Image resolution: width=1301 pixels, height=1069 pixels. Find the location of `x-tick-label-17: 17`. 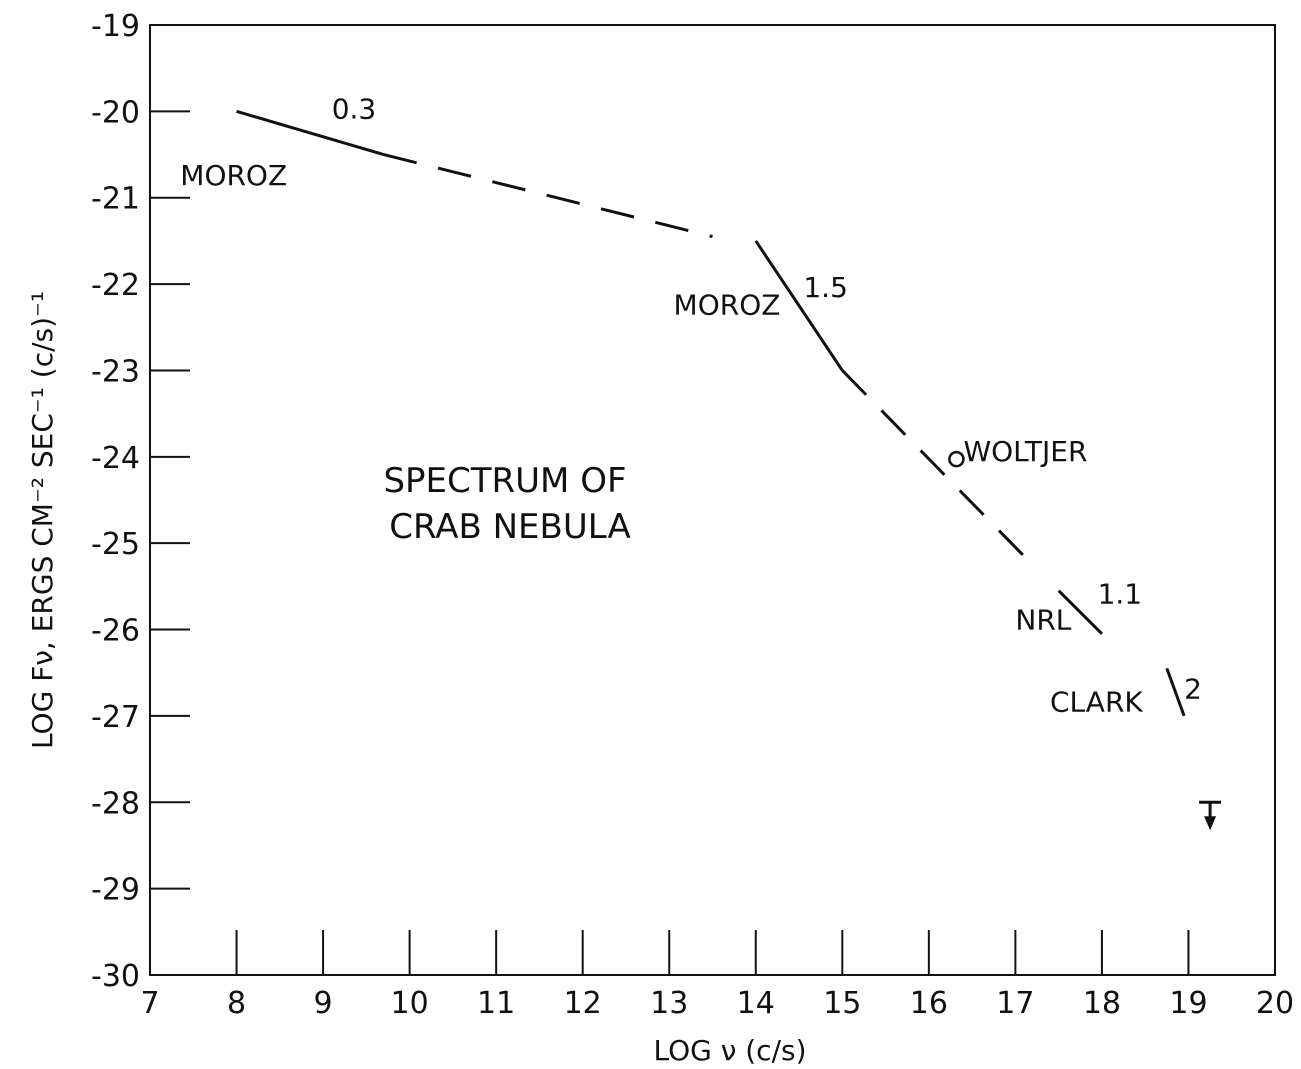

x-tick-label-17: 17 is located at coordinates (1015, 1003).